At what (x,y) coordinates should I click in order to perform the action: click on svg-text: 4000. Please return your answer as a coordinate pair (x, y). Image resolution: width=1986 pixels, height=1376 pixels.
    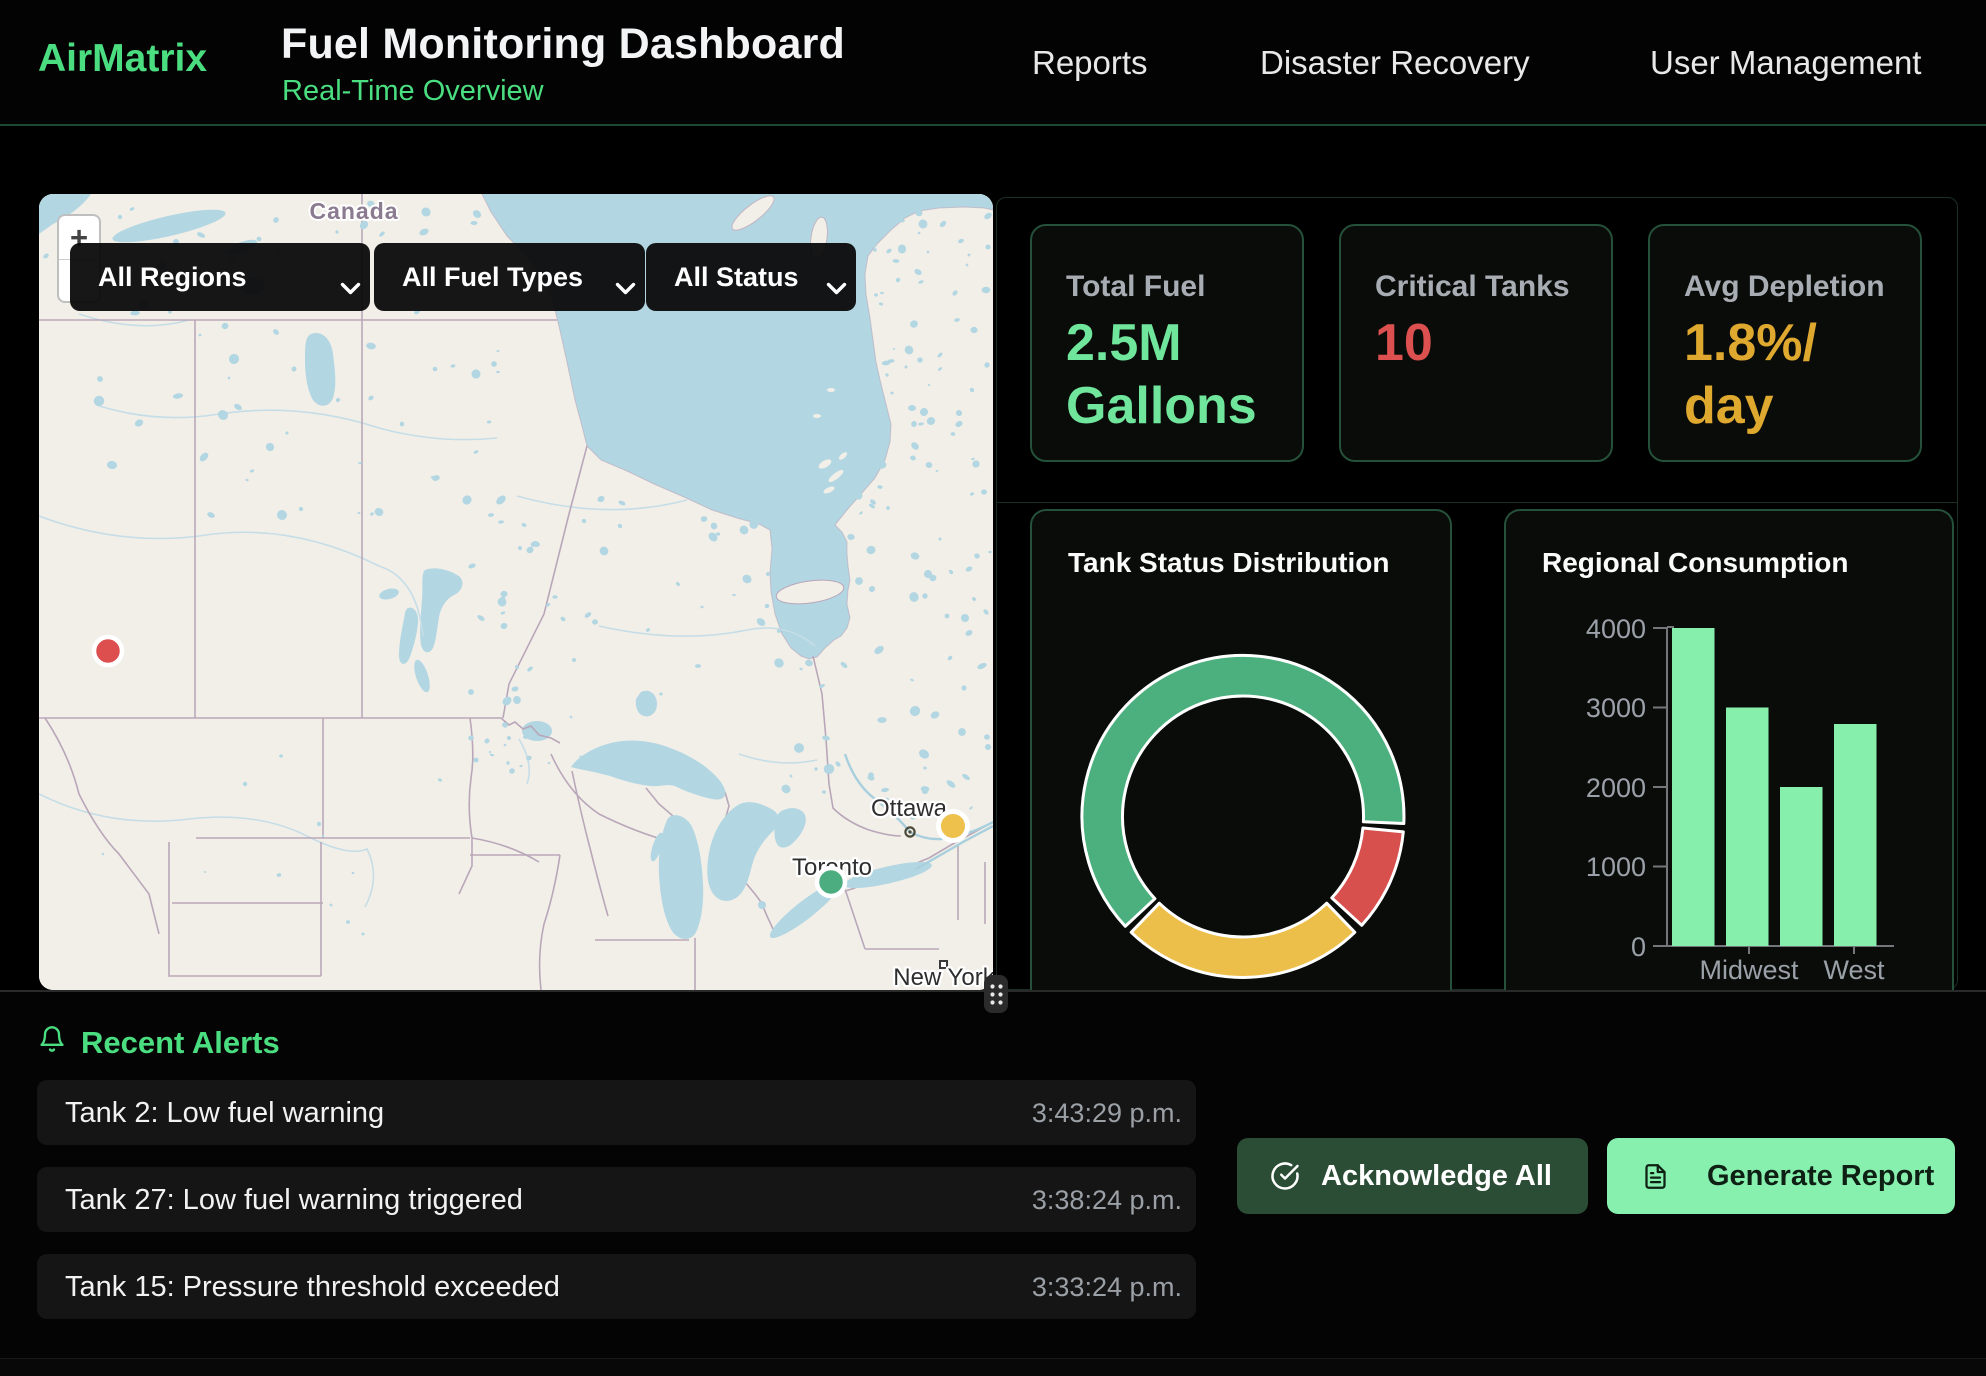
    Looking at the image, I should click on (1616, 629).